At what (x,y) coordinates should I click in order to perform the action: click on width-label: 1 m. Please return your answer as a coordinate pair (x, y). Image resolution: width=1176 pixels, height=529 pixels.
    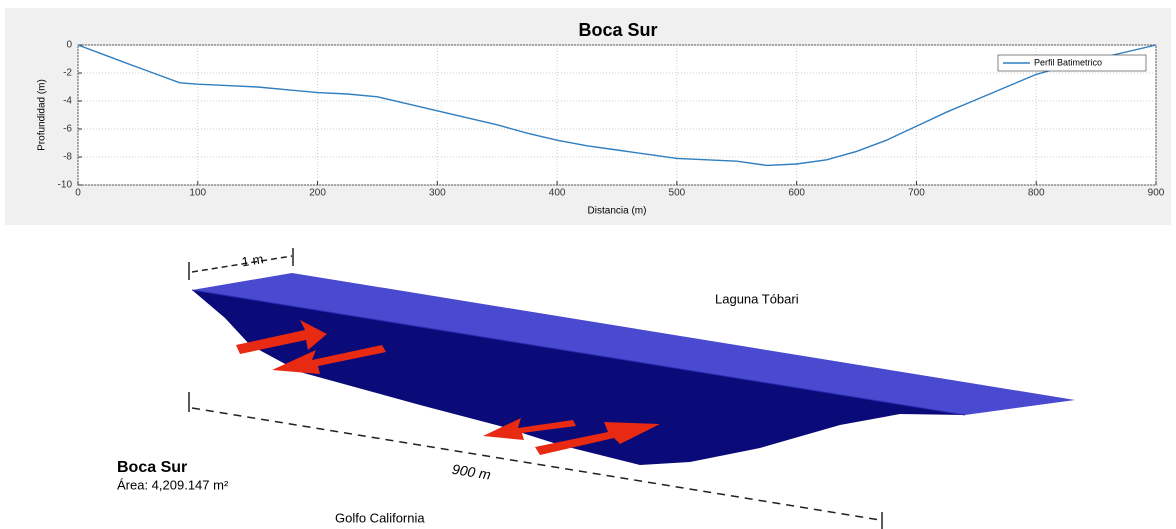
    Looking at the image, I should click on (253, 260).